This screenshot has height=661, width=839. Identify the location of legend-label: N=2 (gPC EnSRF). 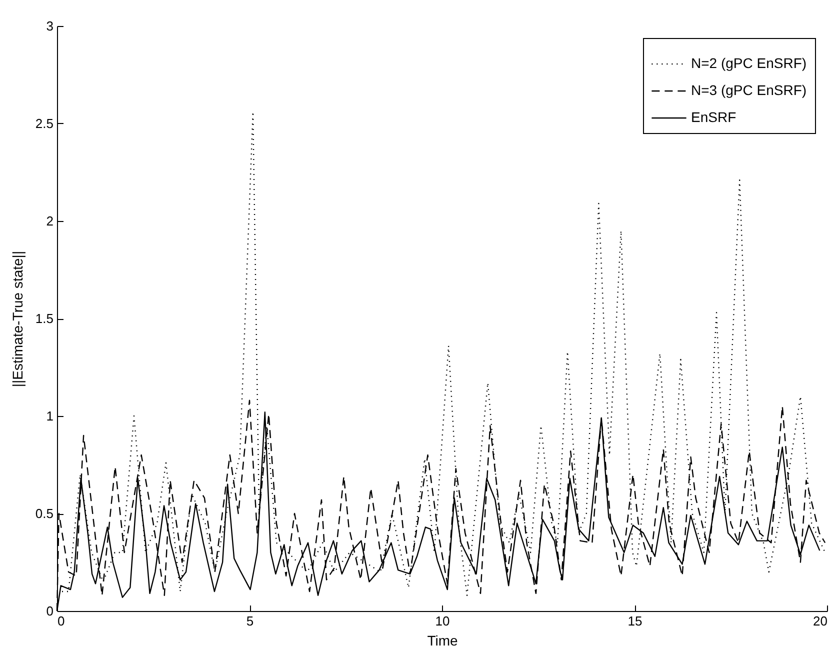
(749, 63).